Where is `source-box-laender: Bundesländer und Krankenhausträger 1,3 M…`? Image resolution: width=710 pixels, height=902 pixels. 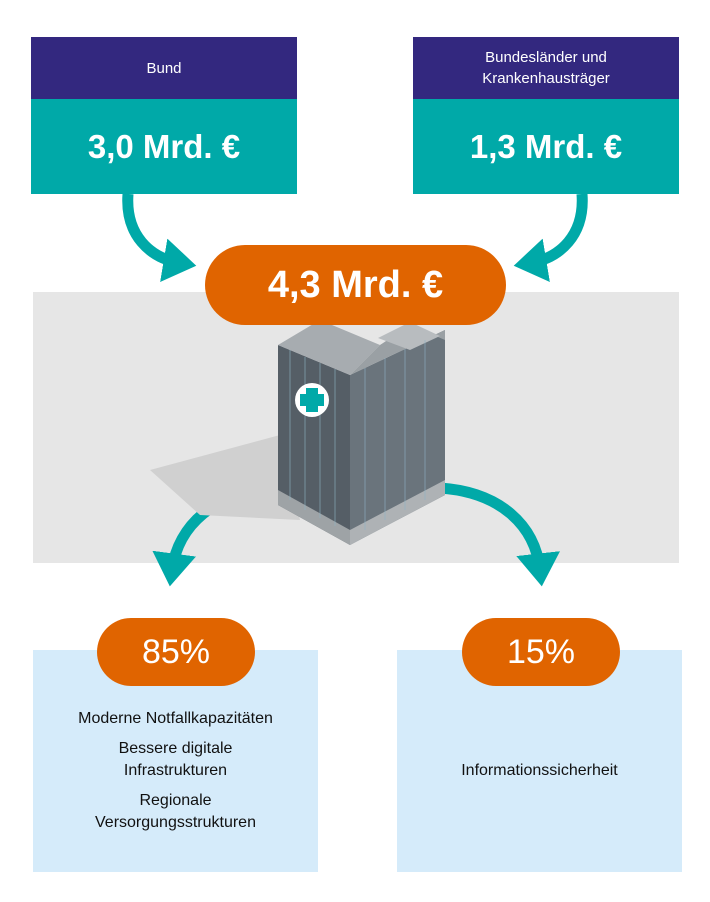
source-box-laender: Bundesländer und Krankenhausträger 1,3 M… is located at coordinates (546, 115).